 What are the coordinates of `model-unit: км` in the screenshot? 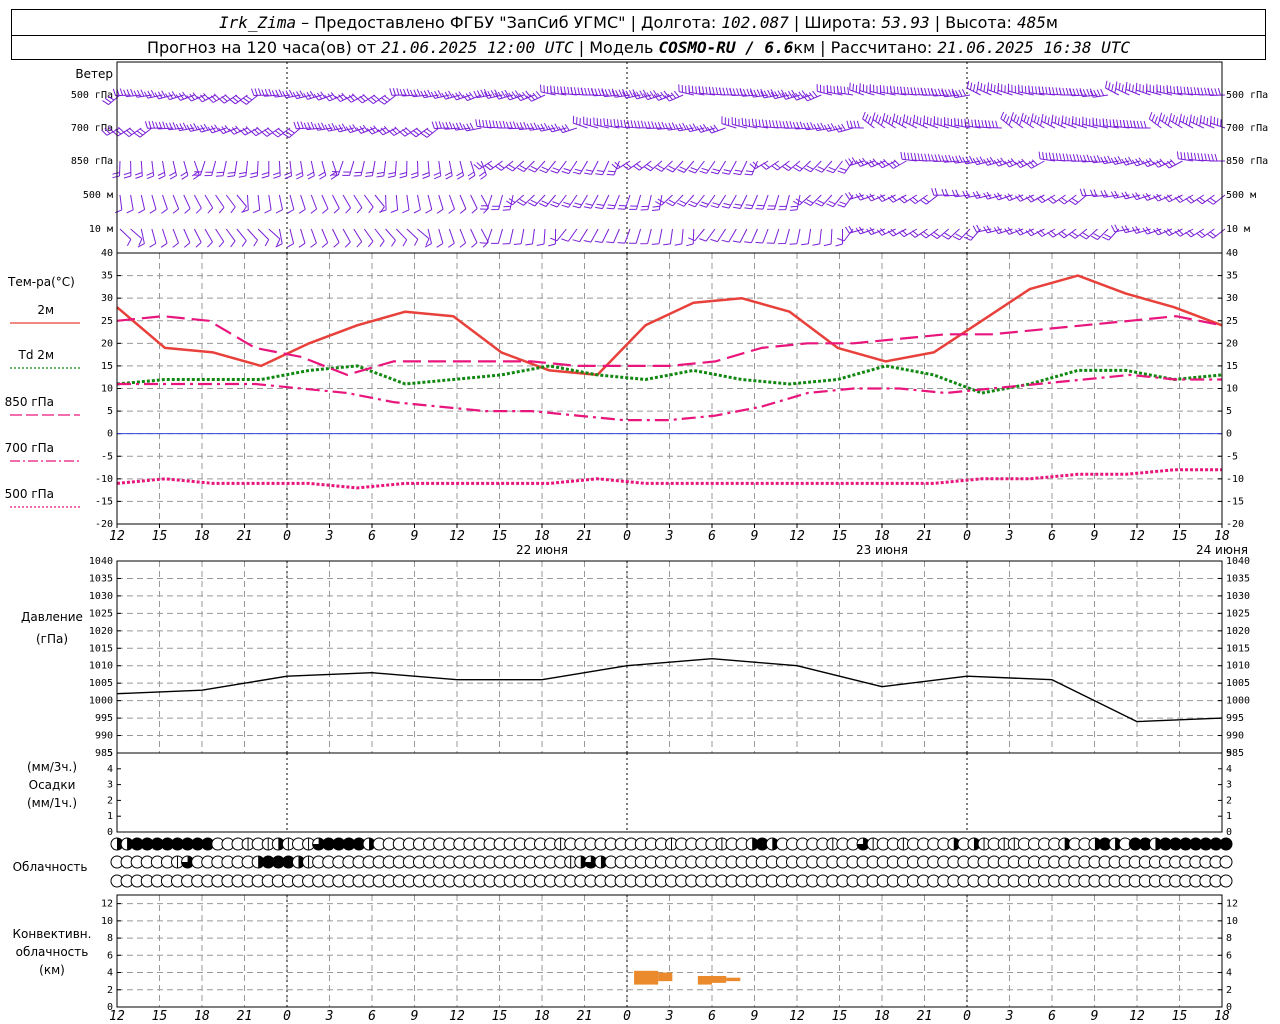 It's located at (804, 47).